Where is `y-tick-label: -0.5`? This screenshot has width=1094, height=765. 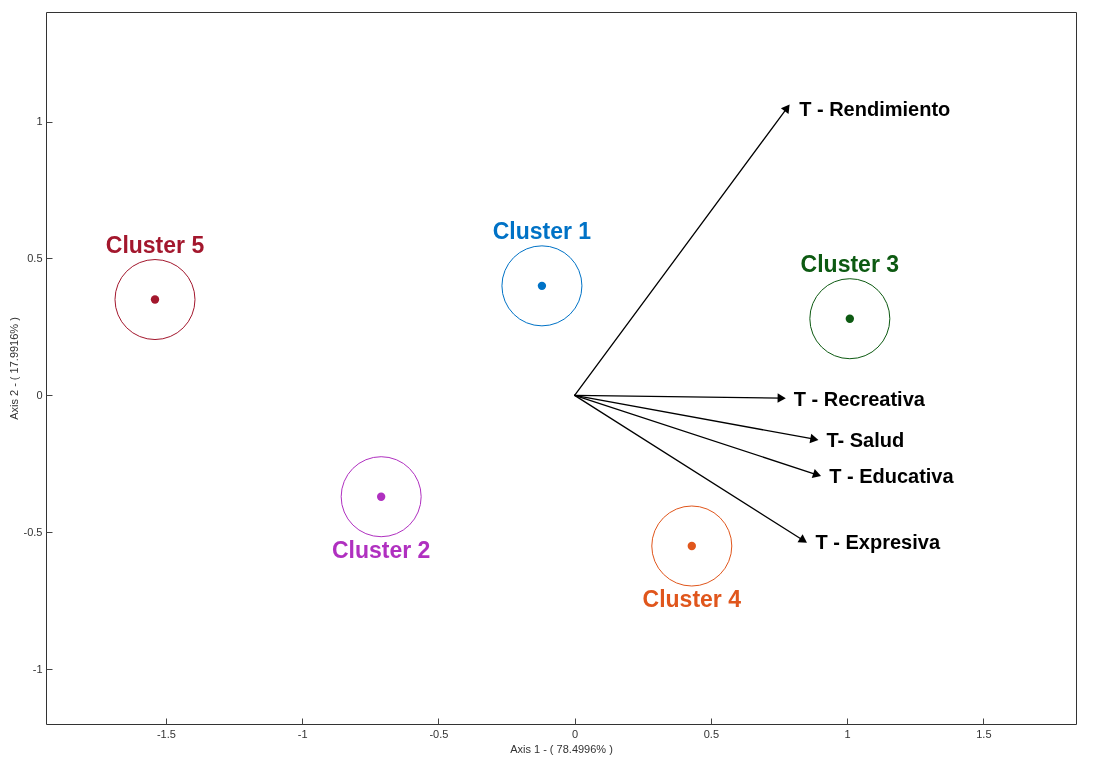
y-tick-label: -0.5 is located at coordinates (33, 531).